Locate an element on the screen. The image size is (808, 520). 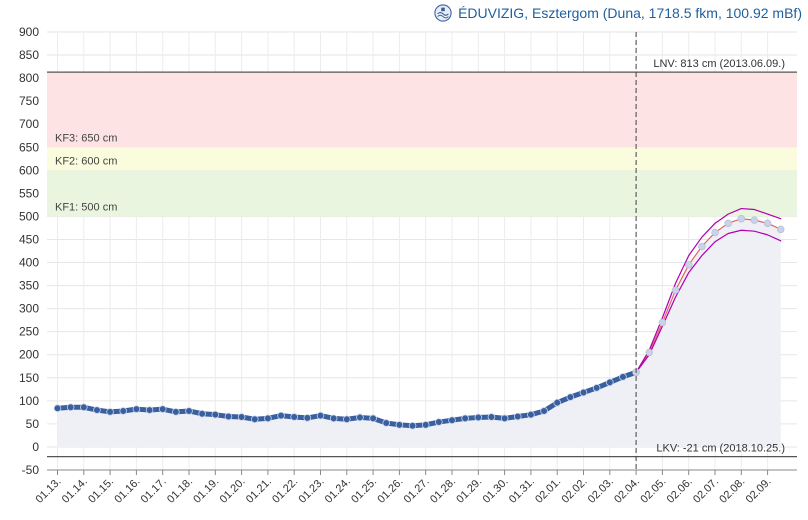
x-tick-label: 02.05. is located at coordinates (653, 491).